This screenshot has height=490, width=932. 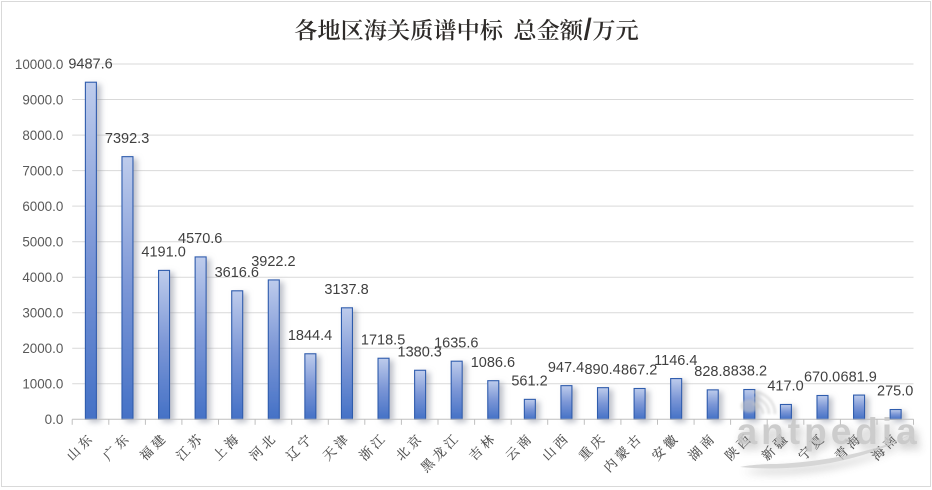 I want to click on svg-text: 8000.0, so click(x=42, y=135).